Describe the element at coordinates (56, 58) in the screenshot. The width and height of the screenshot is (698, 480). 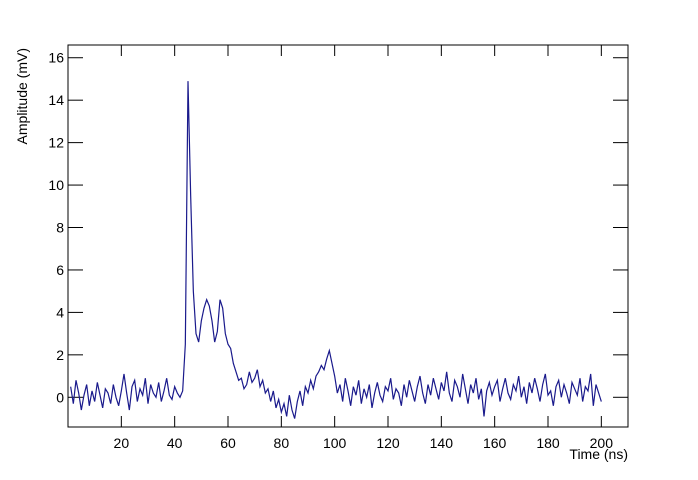
I see `y-tick-label: 16` at that location.